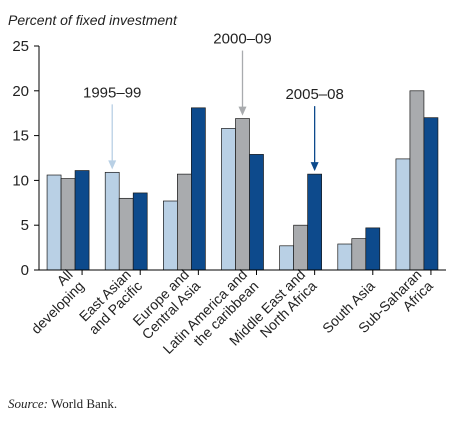 Image resolution: width=454 pixels, height=422 pixels. Describe the element at coordinates (20, 46) in the screenshot. I see `y-tick-label: 25` at that location.